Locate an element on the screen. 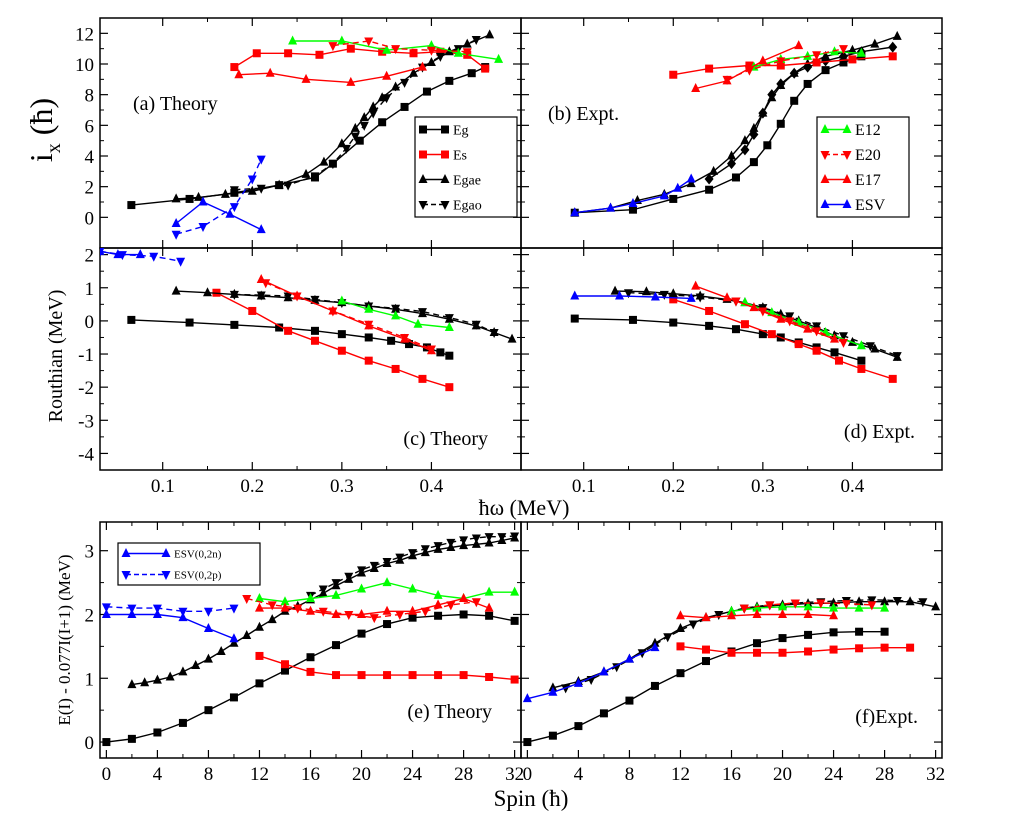 Image resolution: width=1033 pixels, height=817 pixels. legend: ESV(0,2n) ESV(0,2p) is located at coordinates (189, 564).